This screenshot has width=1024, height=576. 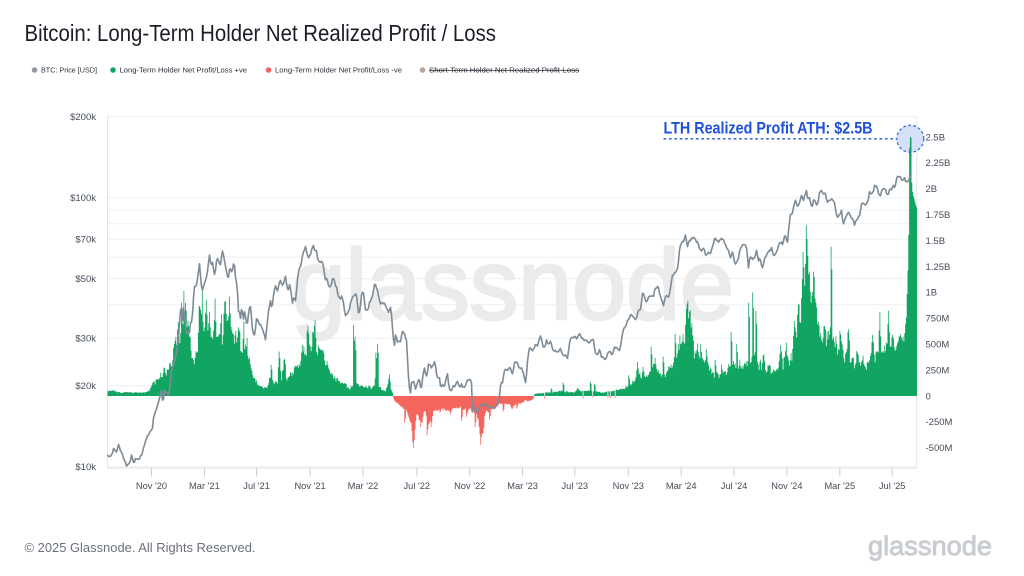 What do you see at coordinates (839, 486) in the screenshot?
I see `svg-text: Mar '25` at bounding box center [839, 486].